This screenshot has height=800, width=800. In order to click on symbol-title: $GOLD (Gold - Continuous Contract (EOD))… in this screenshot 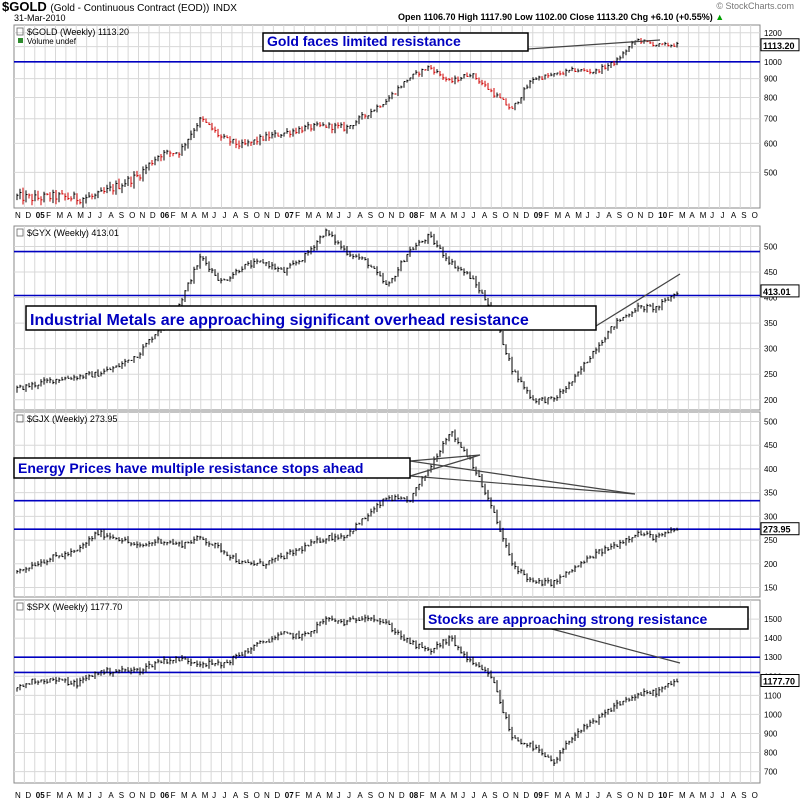, I will do `click(119, 7)`.